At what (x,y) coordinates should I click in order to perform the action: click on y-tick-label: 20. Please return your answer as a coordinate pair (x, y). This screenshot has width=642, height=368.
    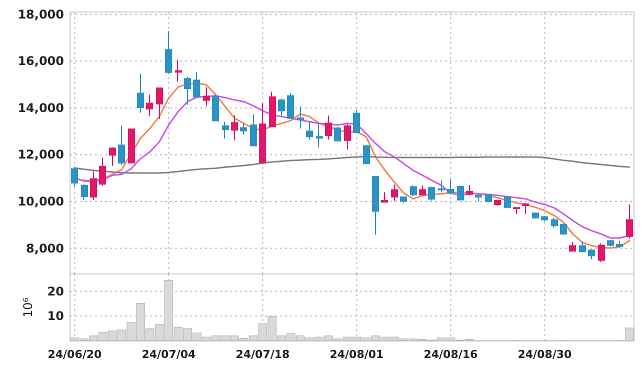
    Looking at the image, I should click on (55, 291).